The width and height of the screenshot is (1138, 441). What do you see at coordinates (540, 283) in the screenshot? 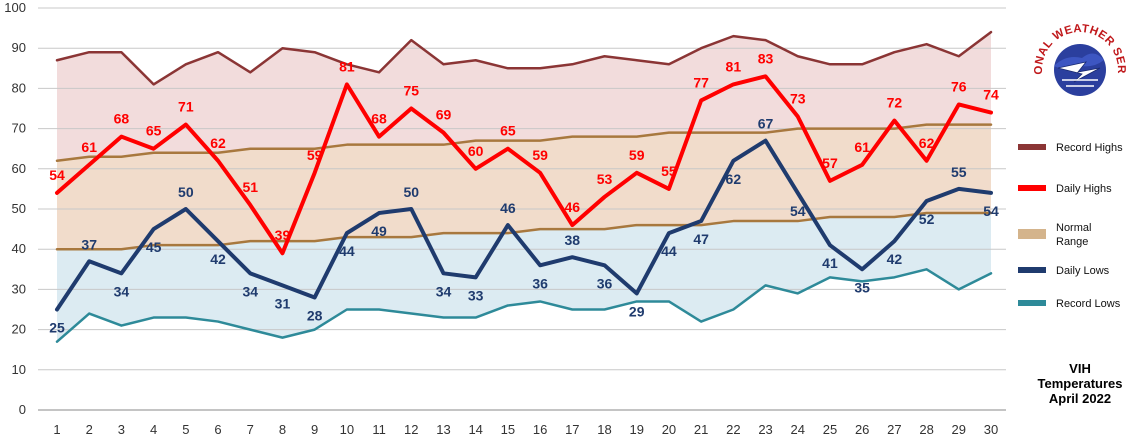
I see `daily-low-label: 36` at bounding box center [540, 283].